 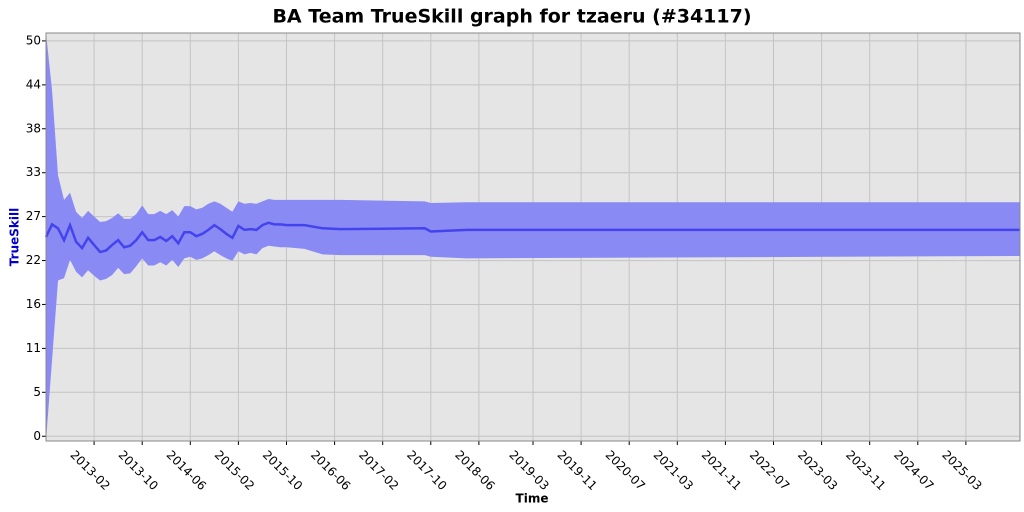 I want to click on x-tick-label: 2013-02, so click(x=90, y=470).